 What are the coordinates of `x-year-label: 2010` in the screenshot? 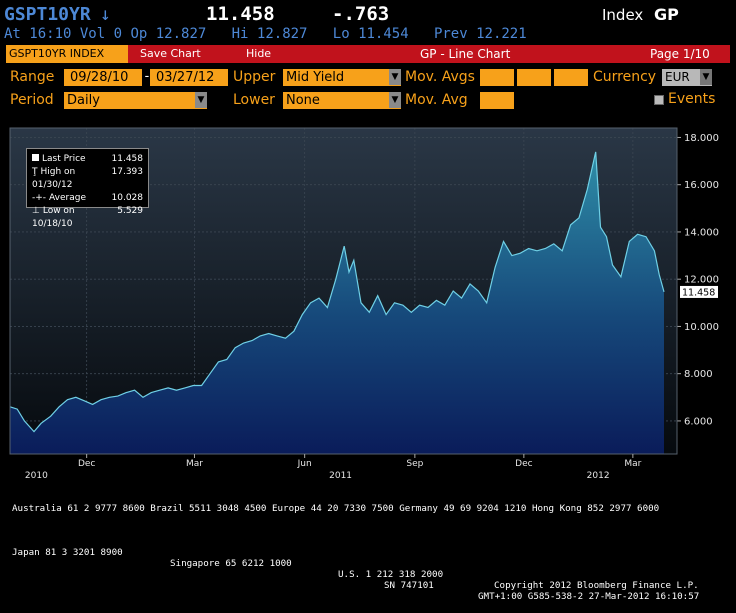 It's located at (36, 475).